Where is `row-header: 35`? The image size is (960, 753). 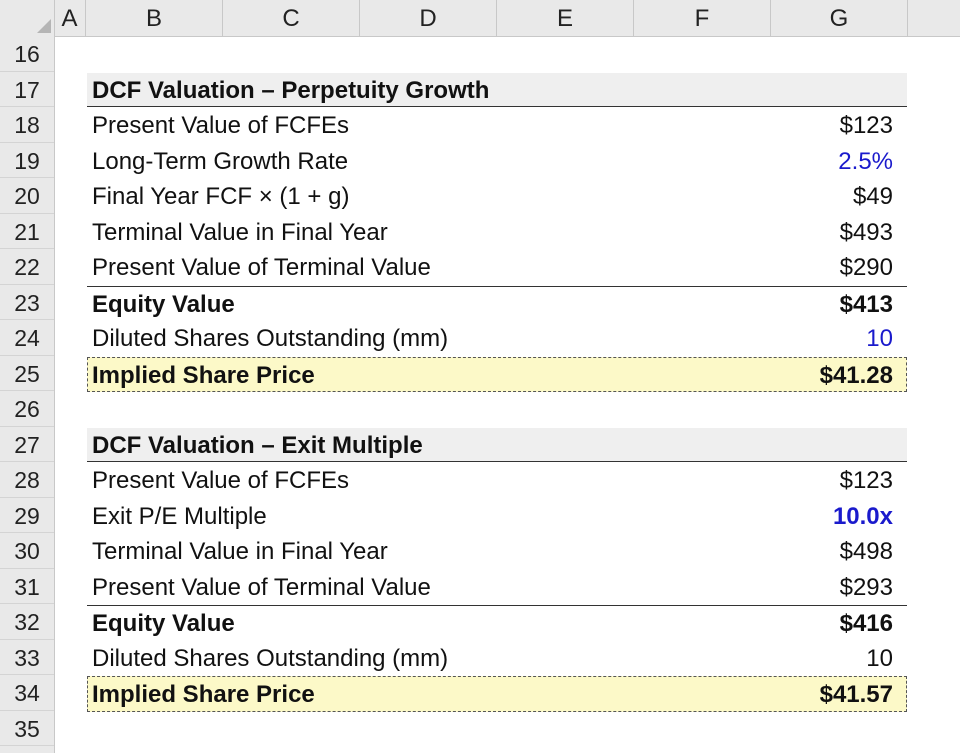
row-header: 35 is located at coordinates (27, 728).